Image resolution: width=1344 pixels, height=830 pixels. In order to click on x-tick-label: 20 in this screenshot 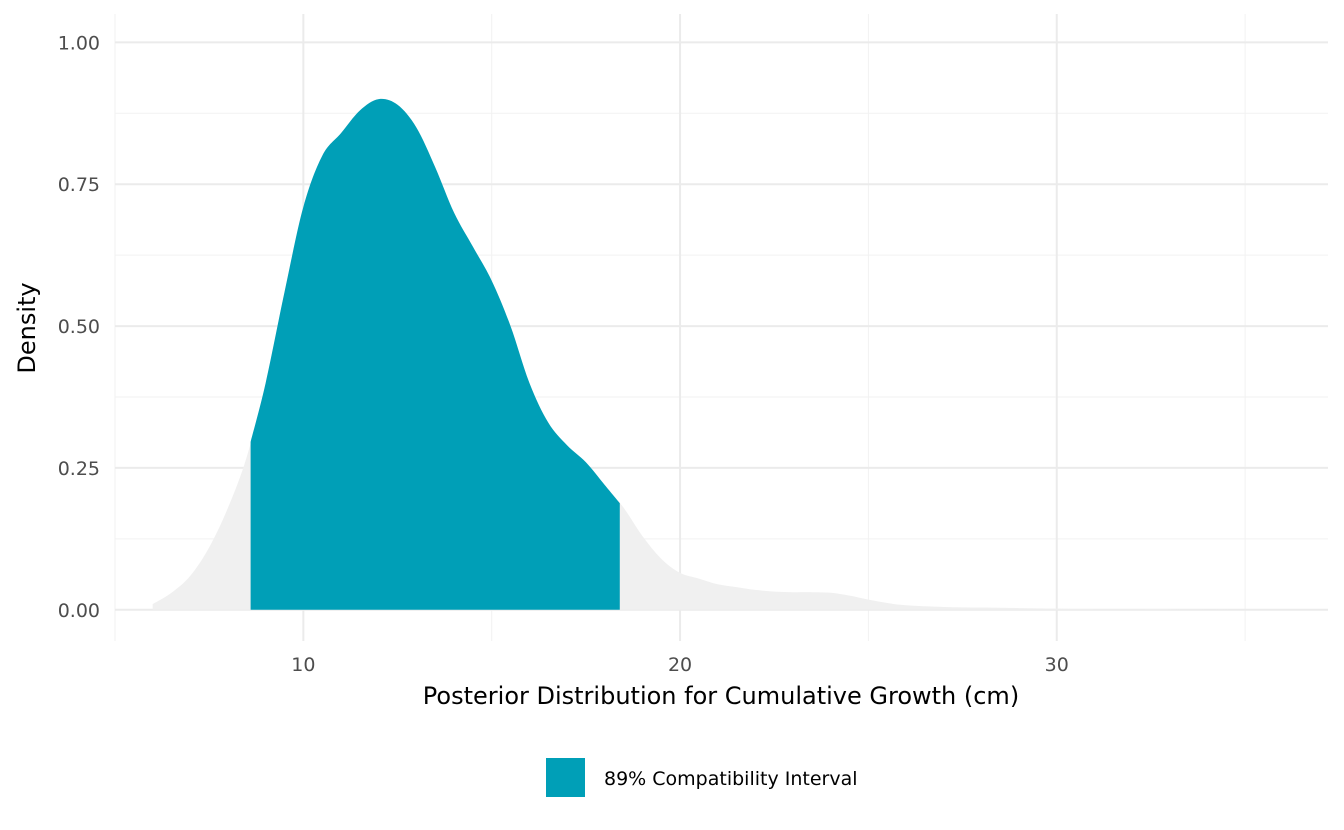, I will do `click(680, 665)`.